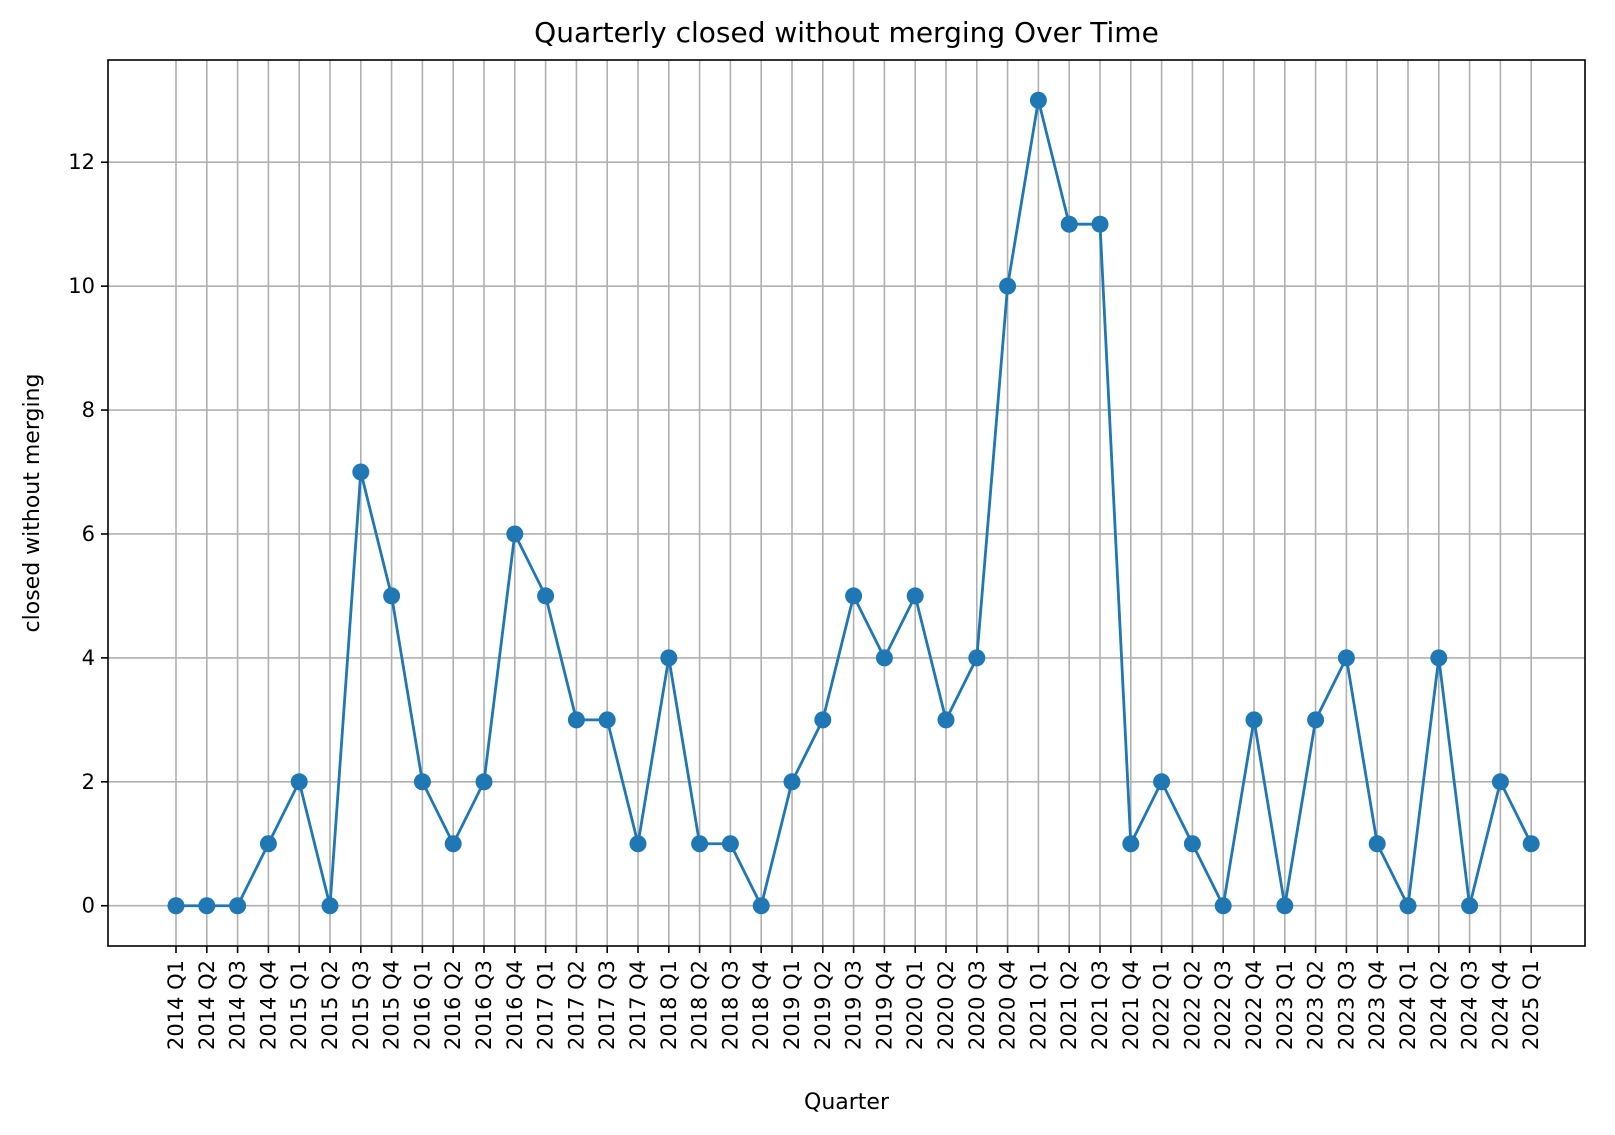 This screenshot has height=1135, width=1615. Describe the element at coordinates (176, 1005) in the screenshot. I see `x-tick-label: 2014 Q1` at that location.